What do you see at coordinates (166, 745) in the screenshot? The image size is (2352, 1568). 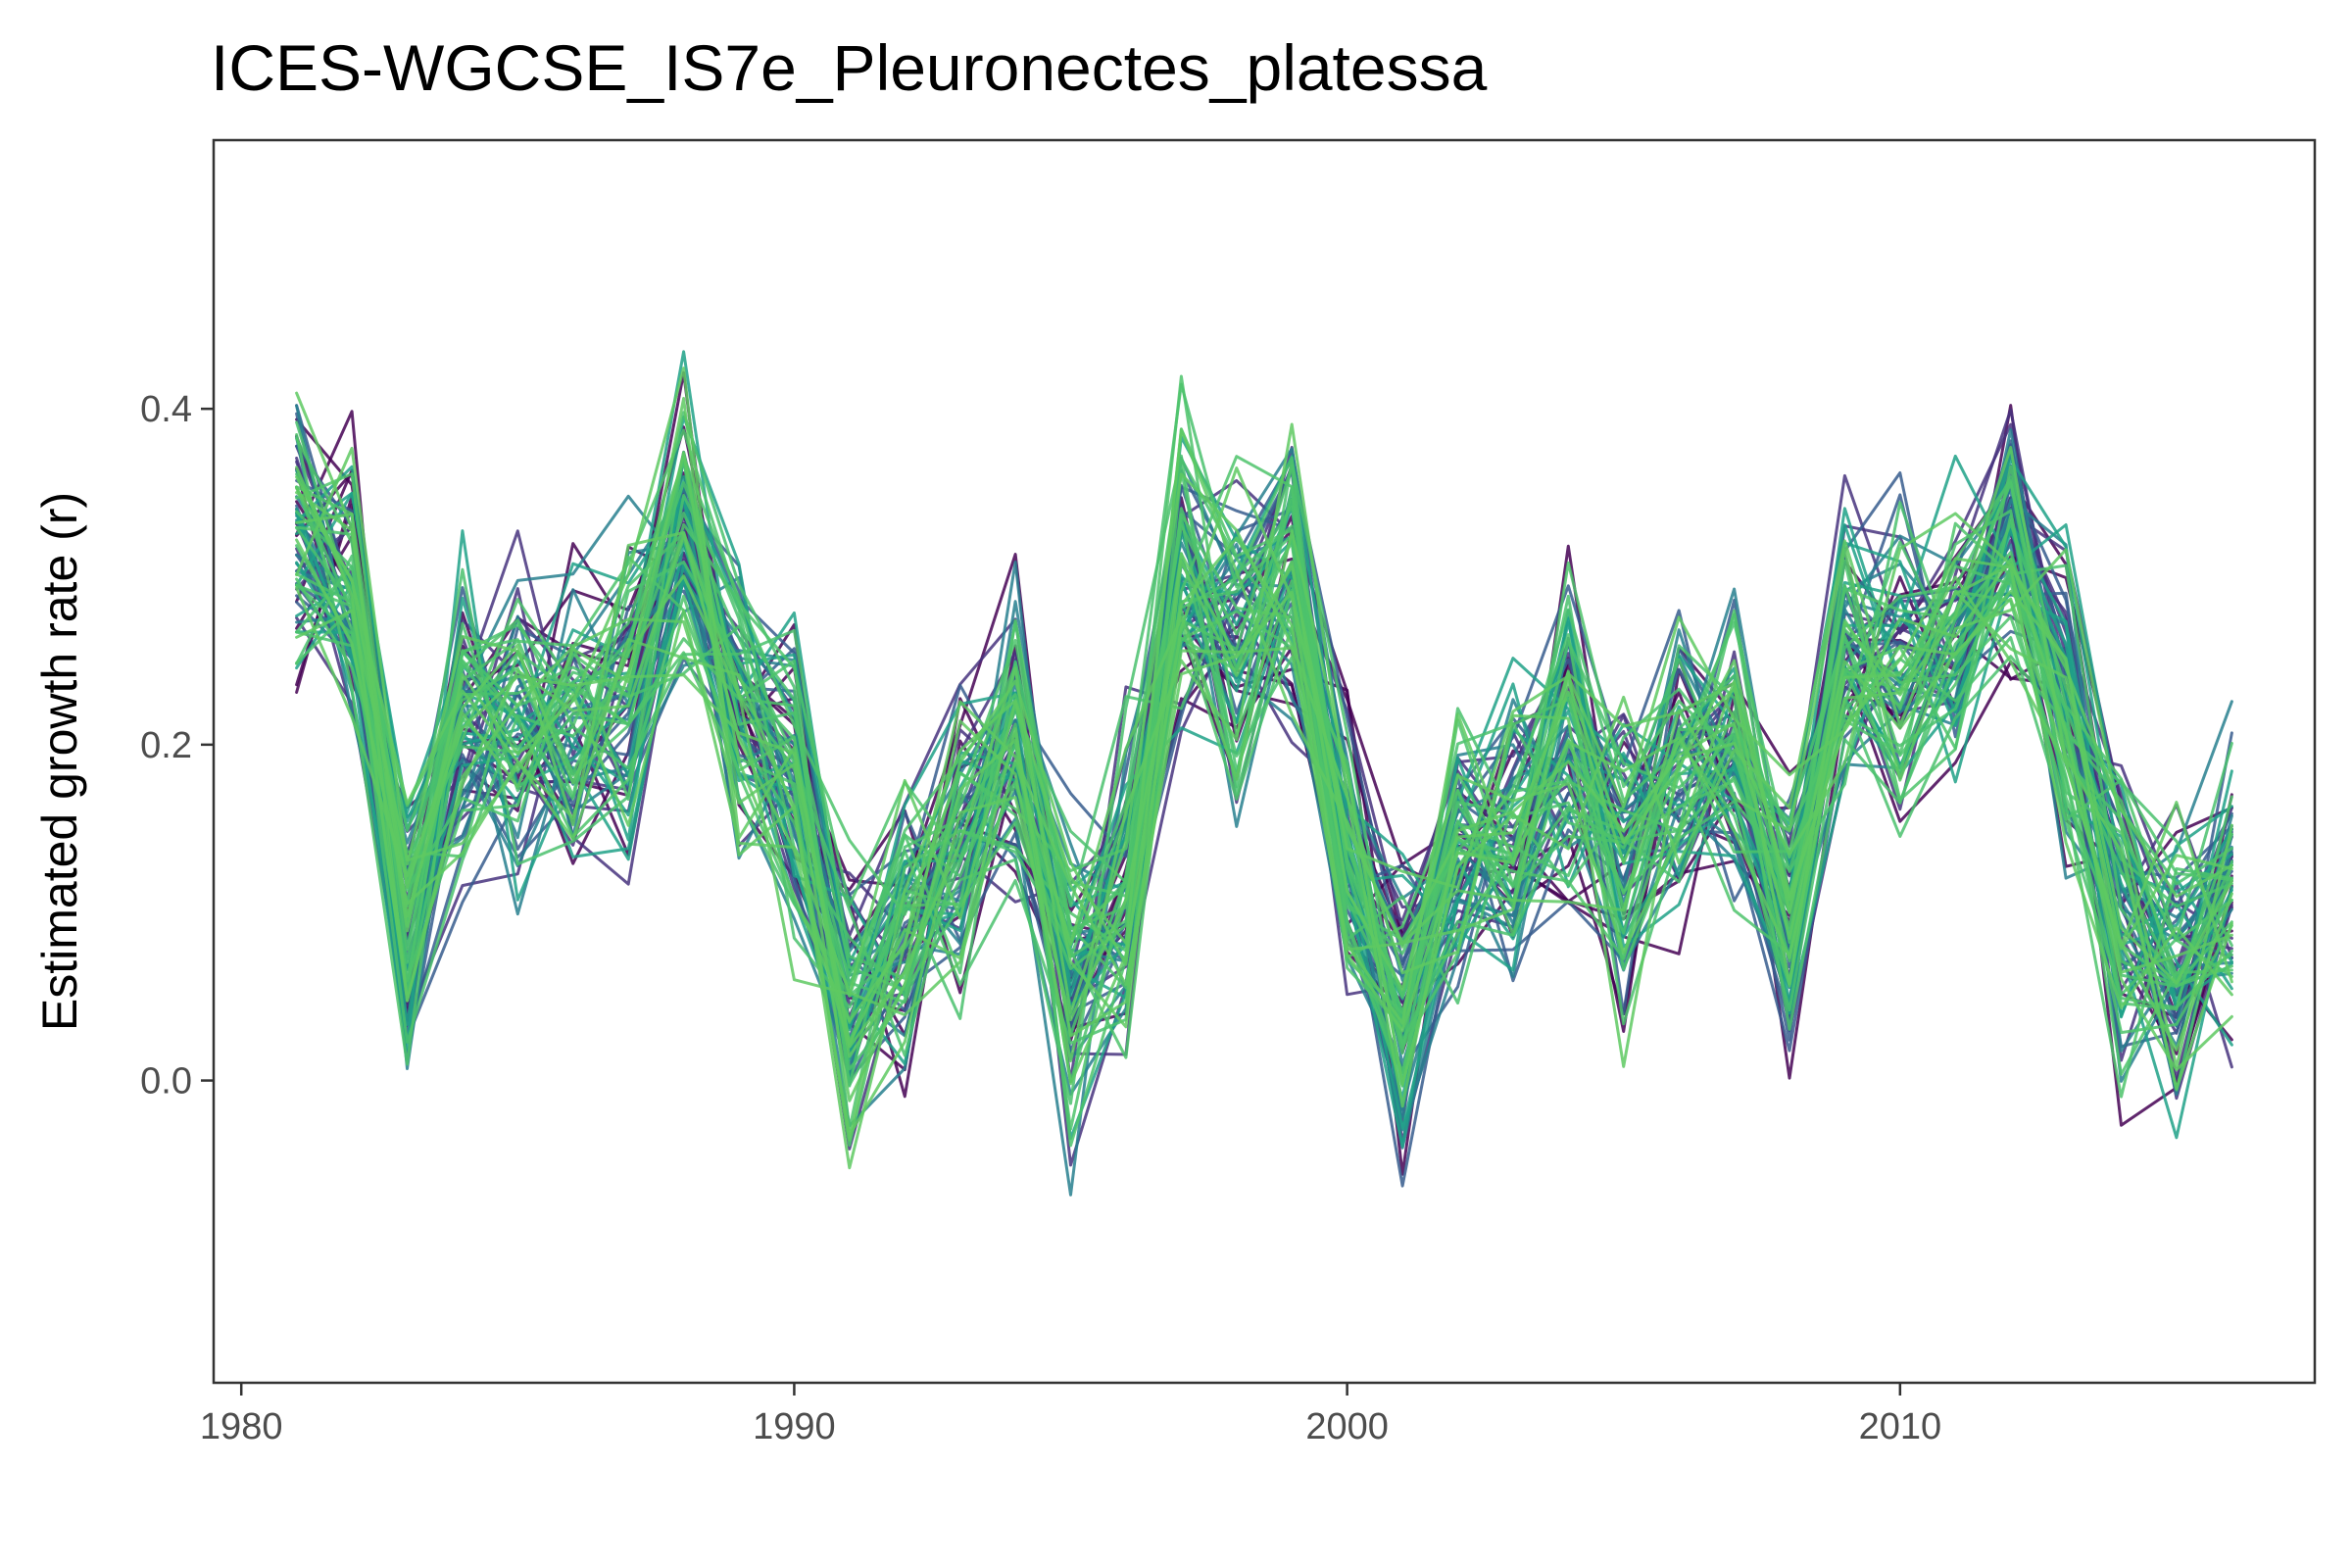 I see `y-tick-label: 0.2` at bounding box center [166, 745].